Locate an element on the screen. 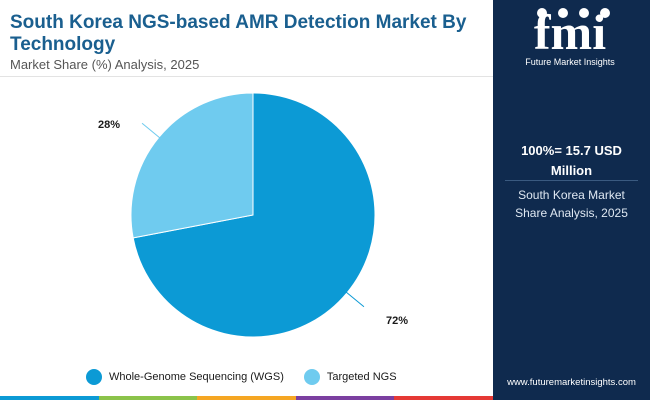 This screenshot has width=650, height=400. sidebar-divider is located at coordinates (571, 180).